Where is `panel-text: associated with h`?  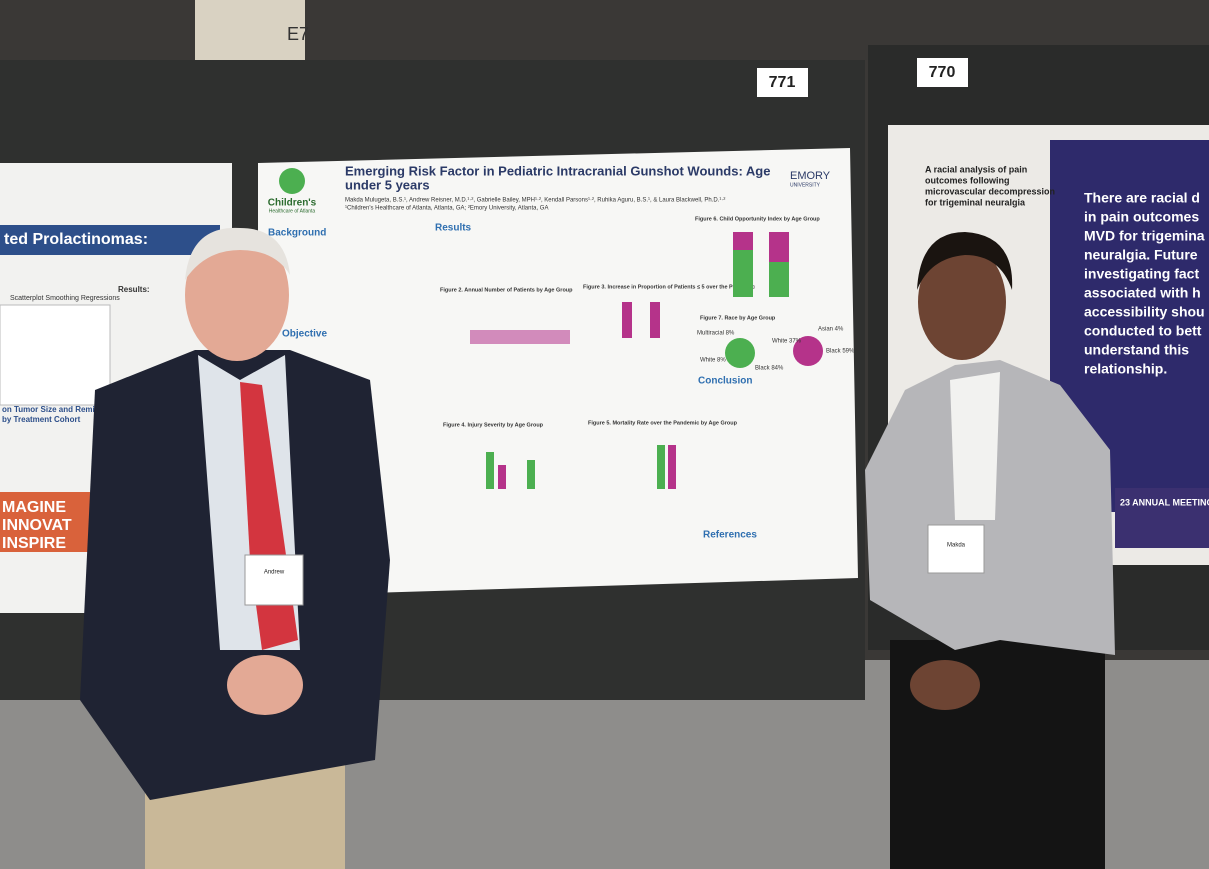
panel-text: associated with h is located at coordinates (1142, 293).